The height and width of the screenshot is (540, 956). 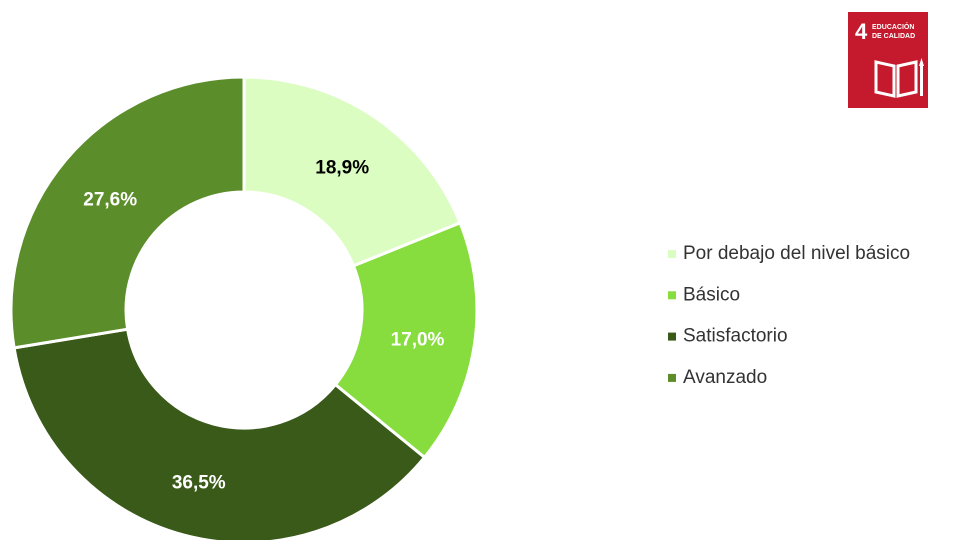 I want to click on badge-text: DE CALIDAD, so click(x=893, y=36).